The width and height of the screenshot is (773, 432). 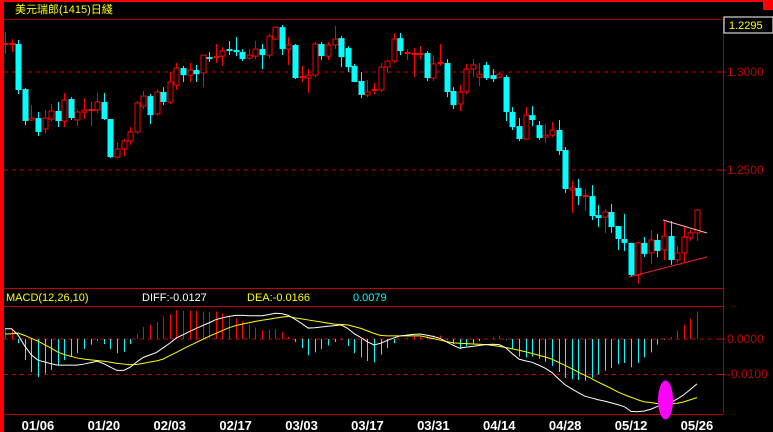 I want to click on x-tick-label: 01/20, so click(x=104, y=425).